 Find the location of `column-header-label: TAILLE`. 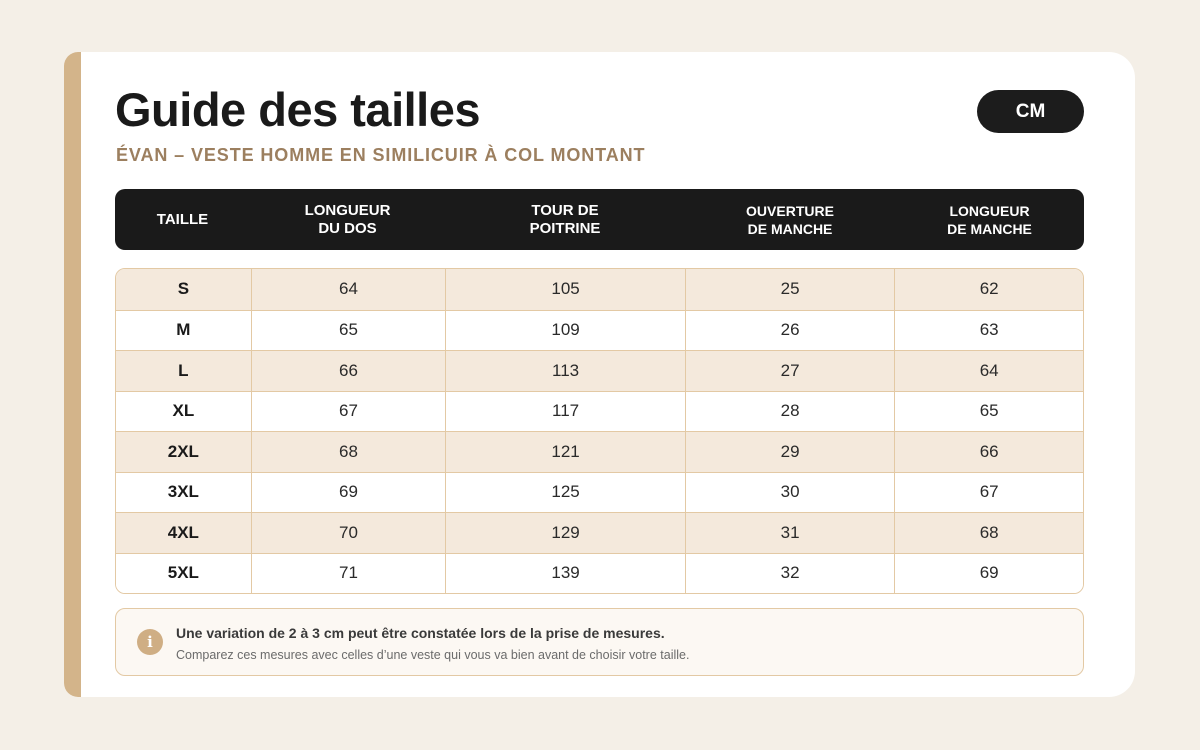

column-header-label: TAILLE is located at coordinates (182, 219).